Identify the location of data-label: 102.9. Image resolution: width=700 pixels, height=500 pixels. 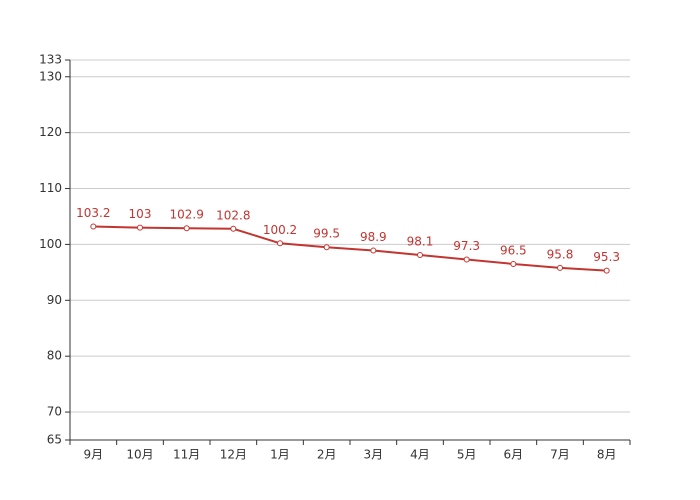
(186, 215).